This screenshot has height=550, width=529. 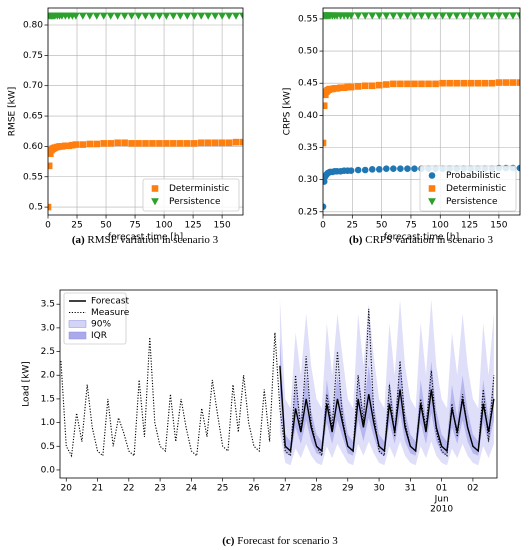 I want to click on x-tick-label: 125, so click(x=192, y=226).